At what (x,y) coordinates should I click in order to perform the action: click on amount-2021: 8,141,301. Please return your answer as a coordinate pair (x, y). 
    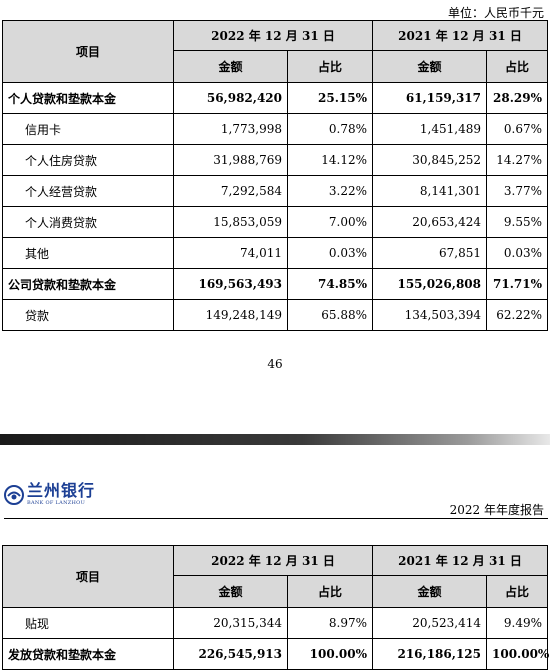
    Looking at the image, I should click on (429, 191).